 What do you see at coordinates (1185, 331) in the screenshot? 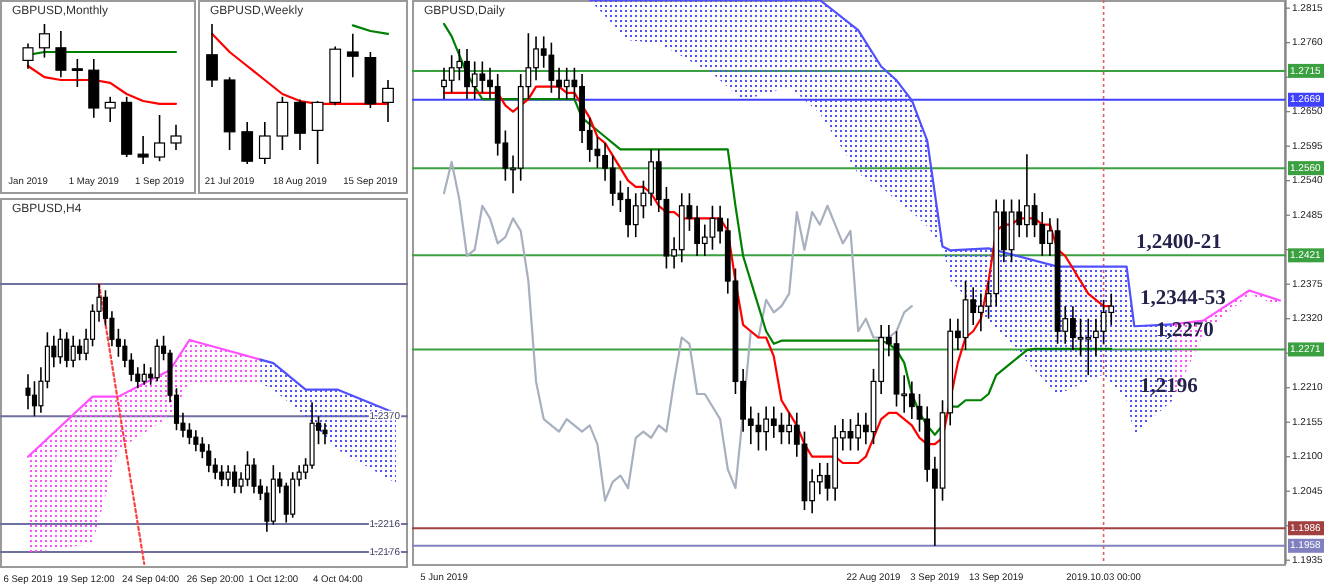
I see `annotation: 1,2270` at bounding box center [1185, 331].